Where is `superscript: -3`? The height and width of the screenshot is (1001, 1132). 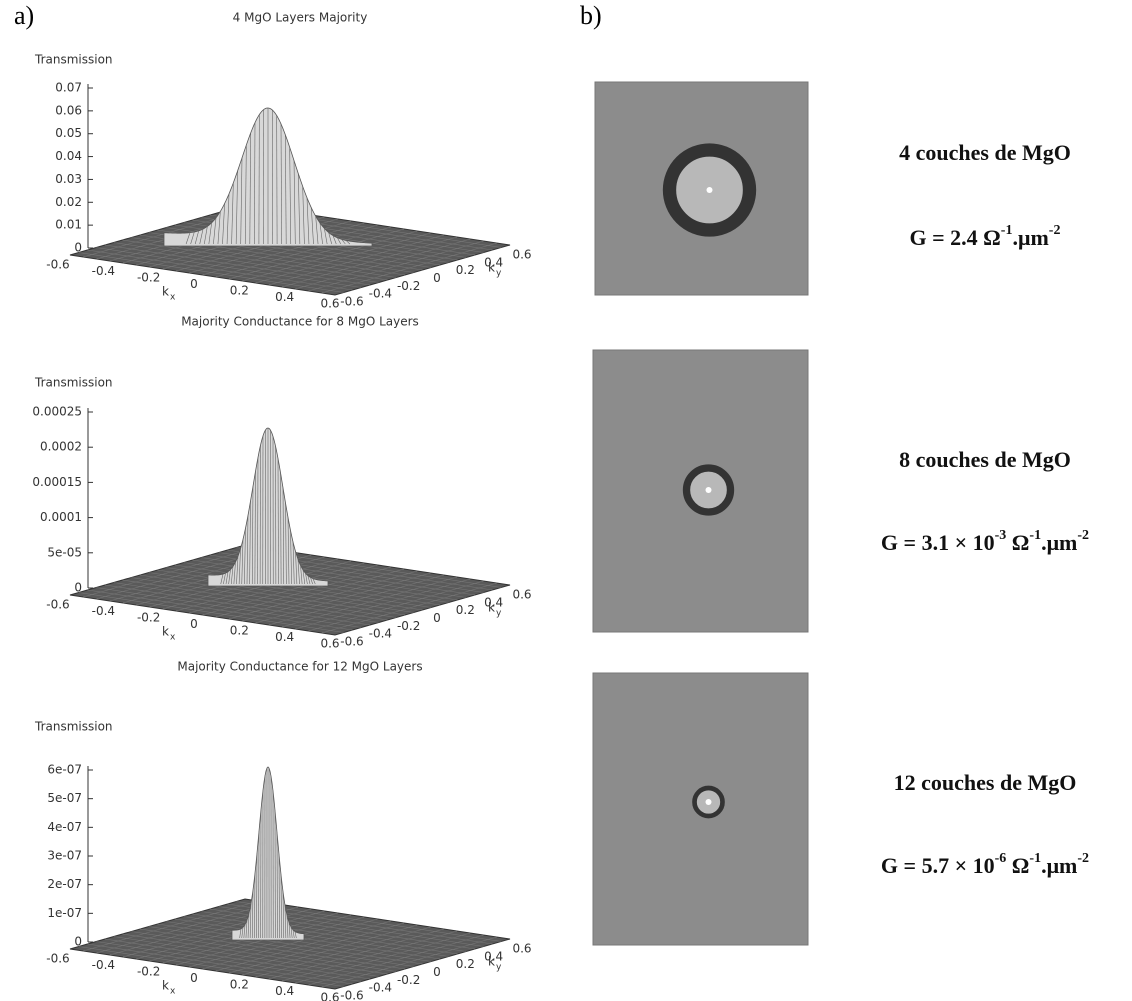
superscript: -3 is located at coordinates (1001, 535).